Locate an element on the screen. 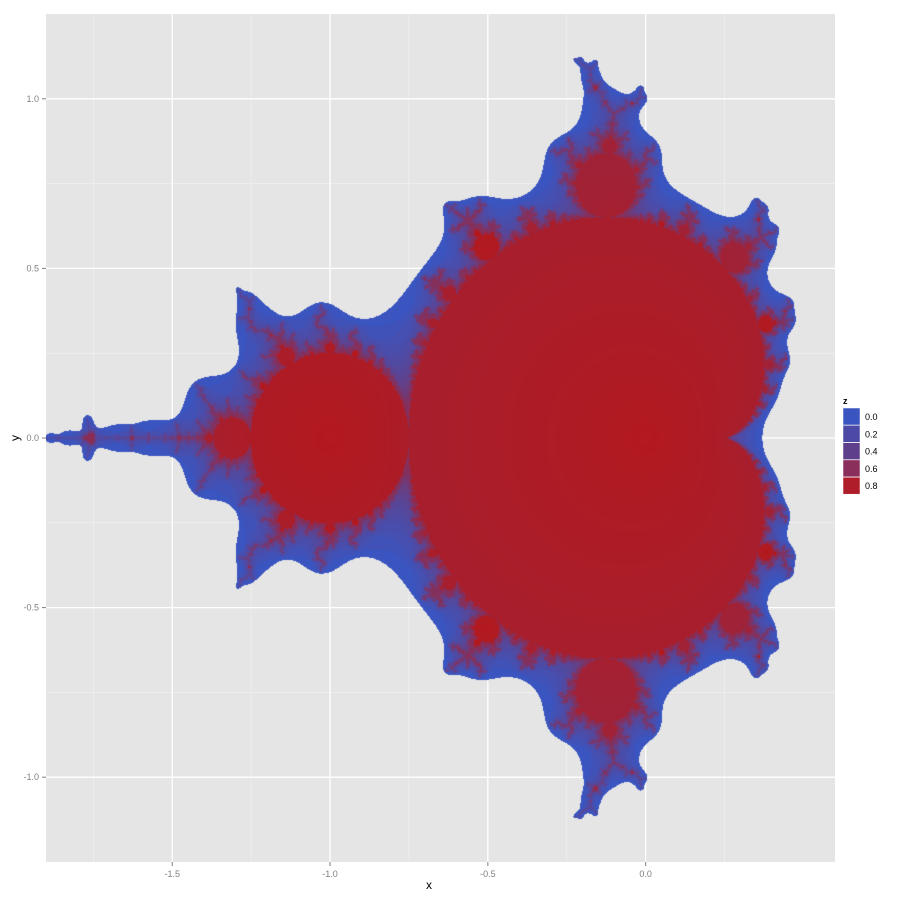 The height and width of the screenshot is (905, 900). y-tick-label: -1.0 is located at coordinates (31, 777).